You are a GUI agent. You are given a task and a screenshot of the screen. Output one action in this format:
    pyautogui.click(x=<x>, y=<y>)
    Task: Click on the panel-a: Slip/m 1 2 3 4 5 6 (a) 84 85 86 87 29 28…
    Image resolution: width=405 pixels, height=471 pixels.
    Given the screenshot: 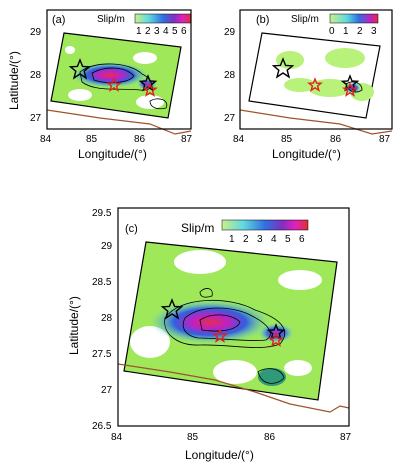 What is the action you would take?
    pyautogui.click(x=100, y=85)
    